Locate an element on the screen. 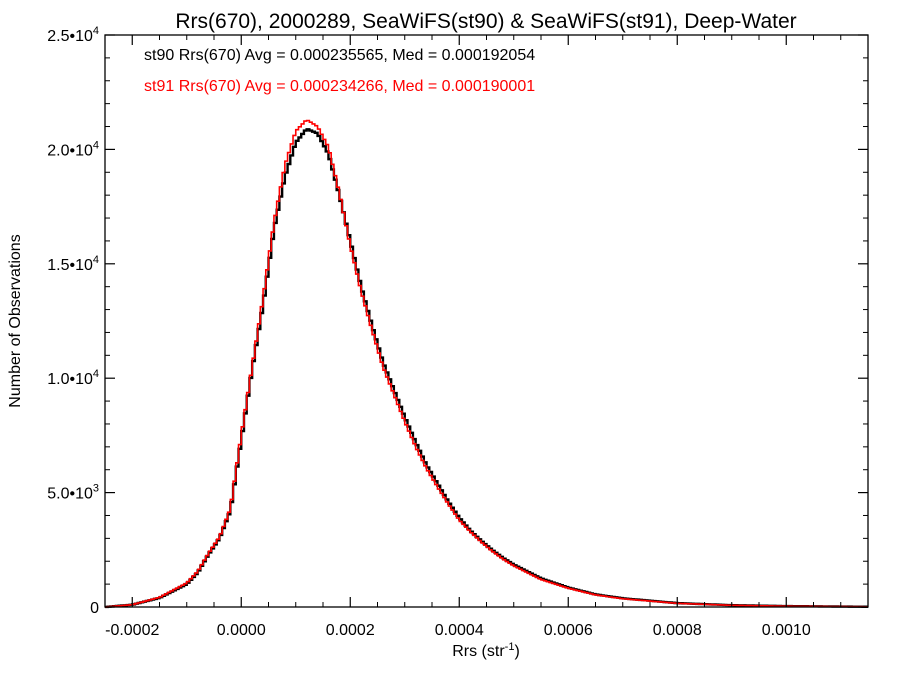 Image resolution: width=900 pixels, height=675 pixels. x-tick-label: -0.0002 is located at coordinates (132, 630).